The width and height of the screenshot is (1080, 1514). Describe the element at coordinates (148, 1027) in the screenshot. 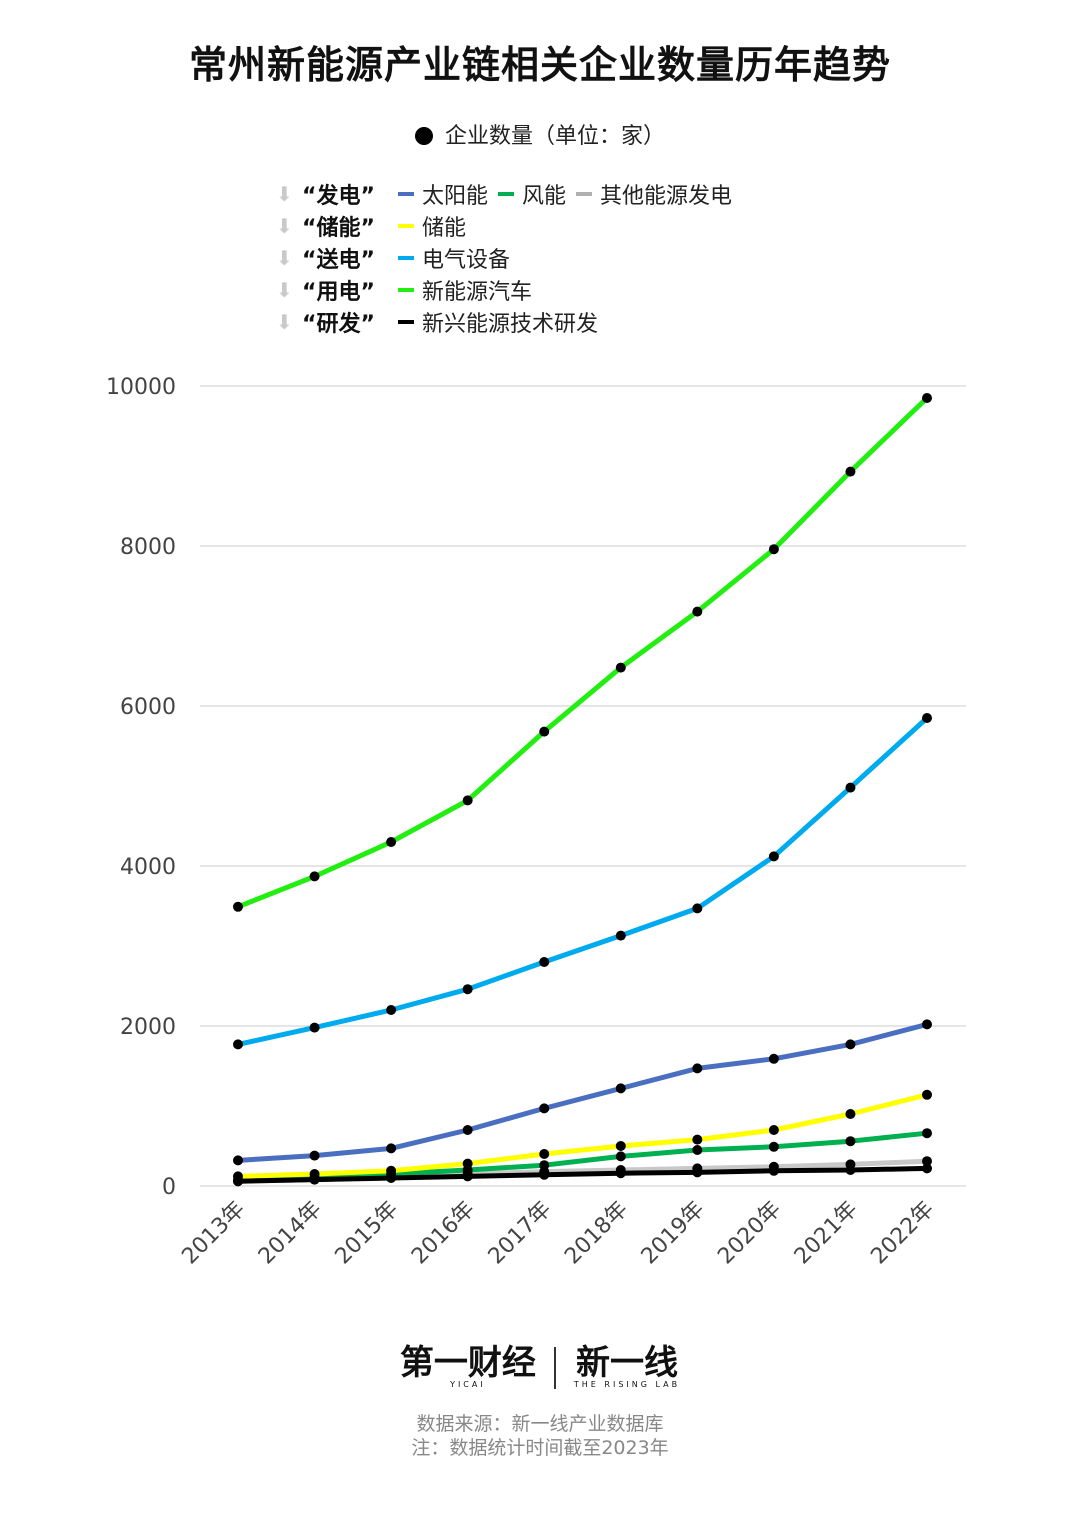

I see `y-tick-label: 2000` at that location.